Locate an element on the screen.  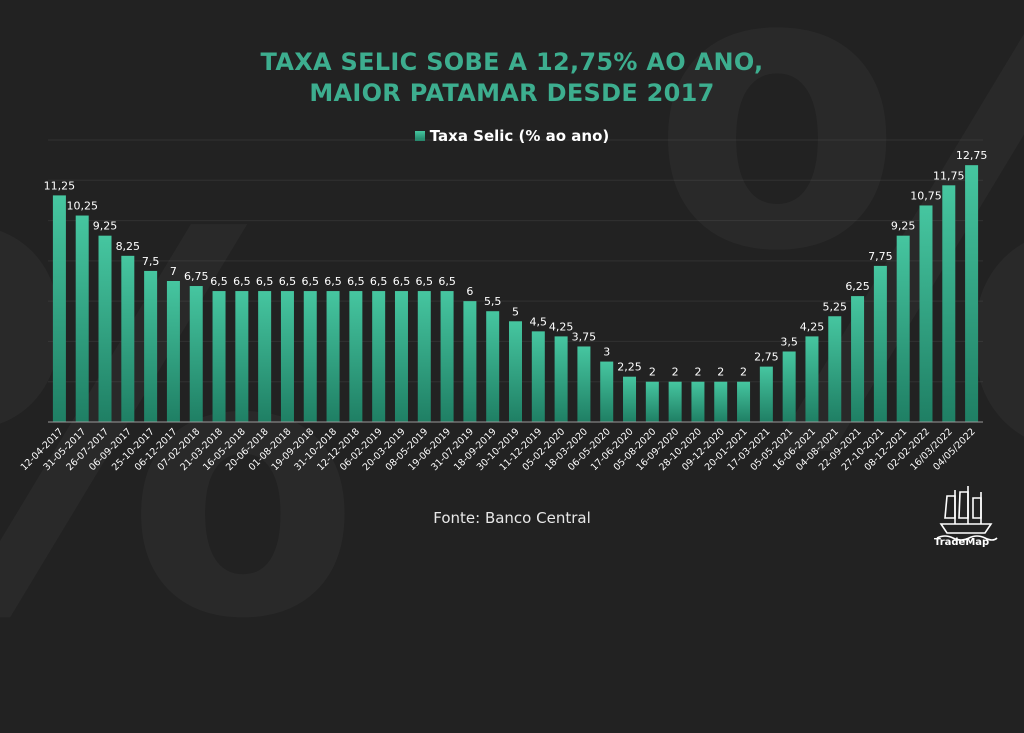
data-label: 2,75 is located at coordinates (766, 357).